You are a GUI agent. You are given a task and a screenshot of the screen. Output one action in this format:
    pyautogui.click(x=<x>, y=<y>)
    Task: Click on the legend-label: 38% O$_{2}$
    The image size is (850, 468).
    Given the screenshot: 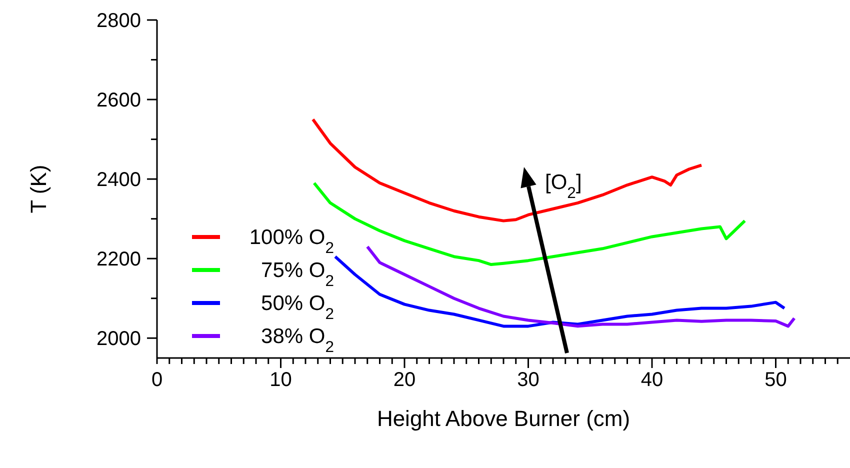 What is the action you would take?
    pyautogui.click(x=297, y=340)
    